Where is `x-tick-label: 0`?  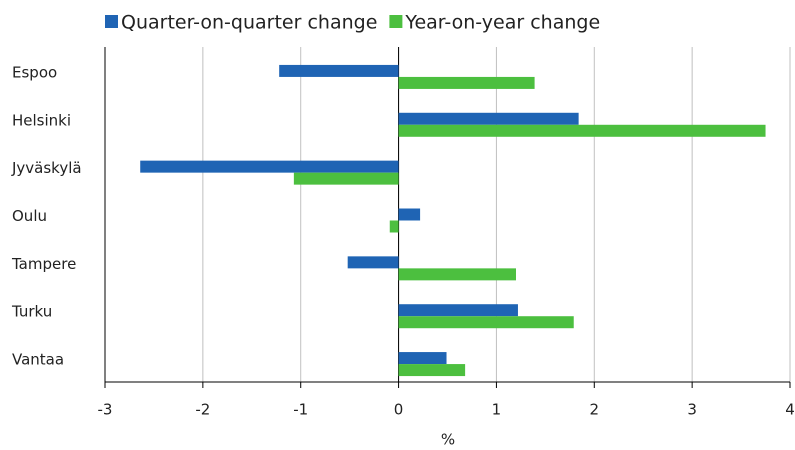
x-tick-label: 0 is located at coordinates (399, 410).